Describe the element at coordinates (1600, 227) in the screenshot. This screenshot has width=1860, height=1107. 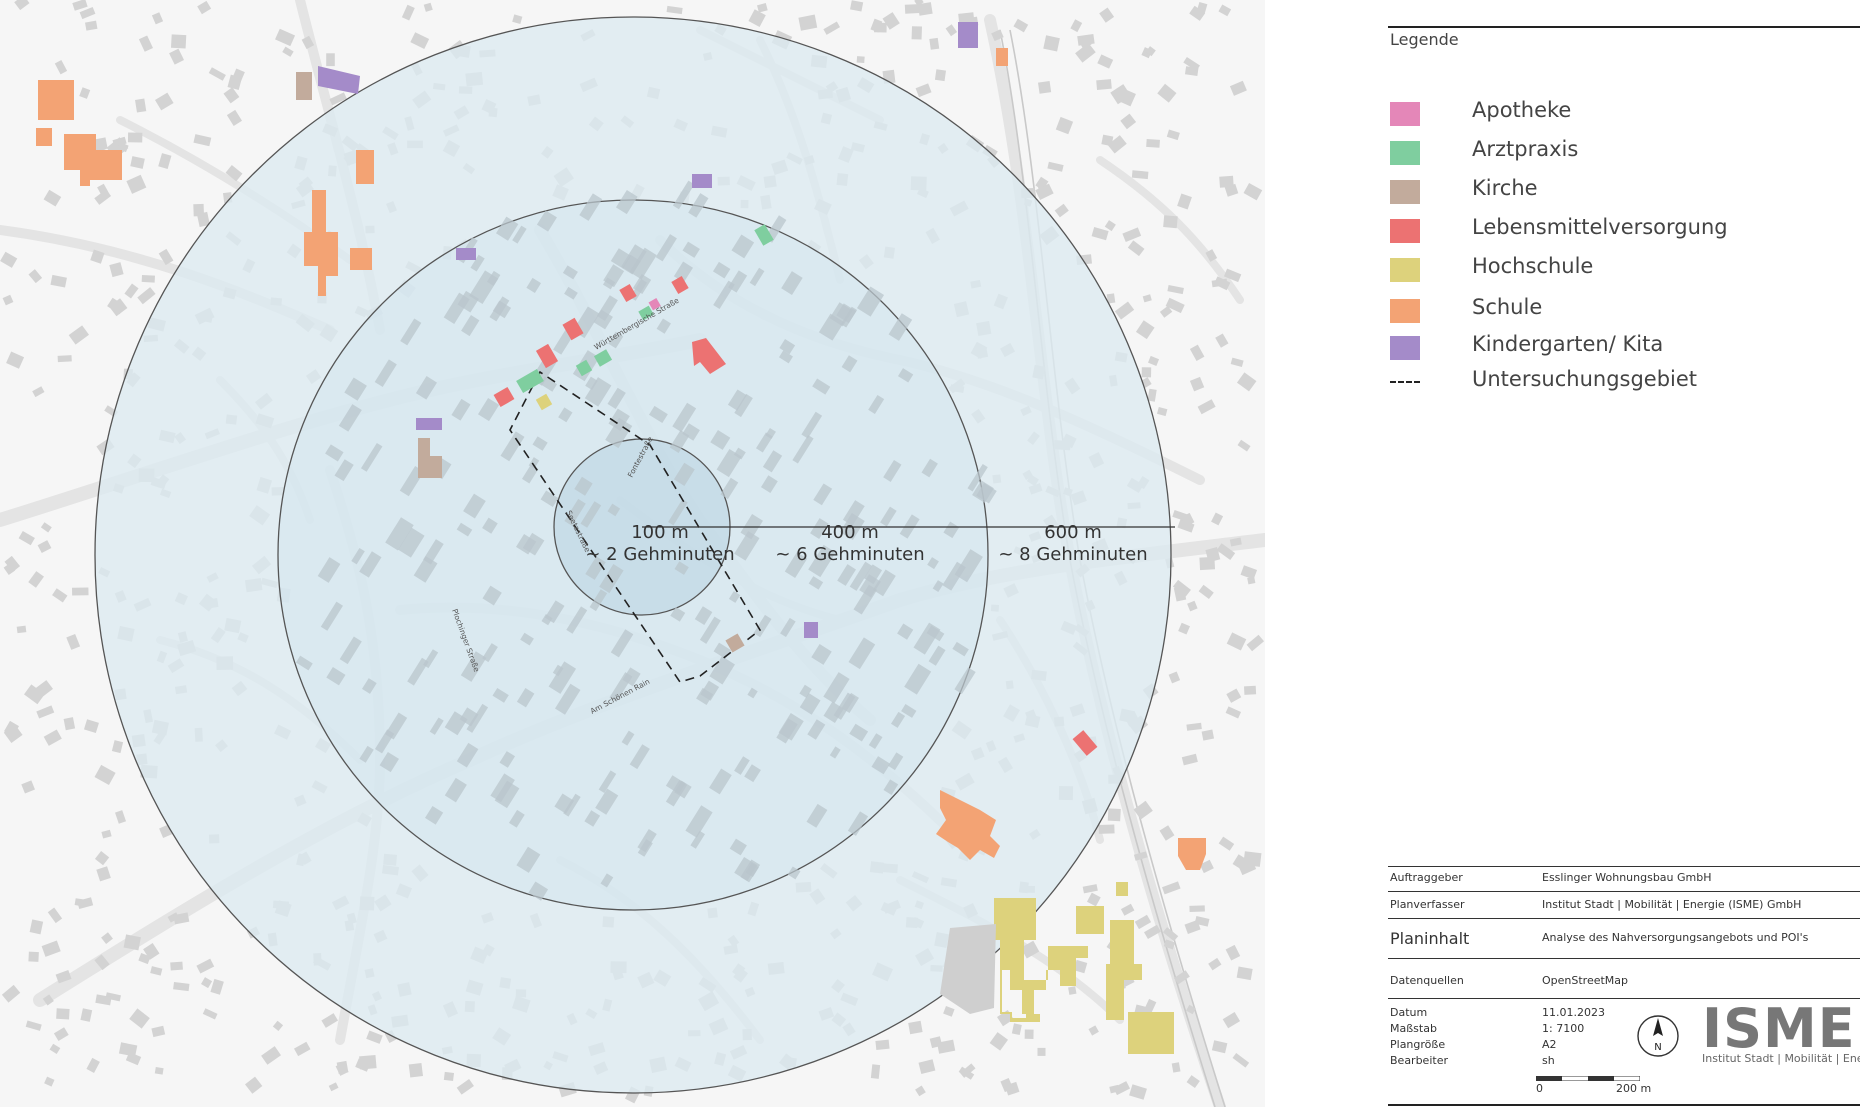
I see `legend-label: Lebensmittelversorgung` at that location.